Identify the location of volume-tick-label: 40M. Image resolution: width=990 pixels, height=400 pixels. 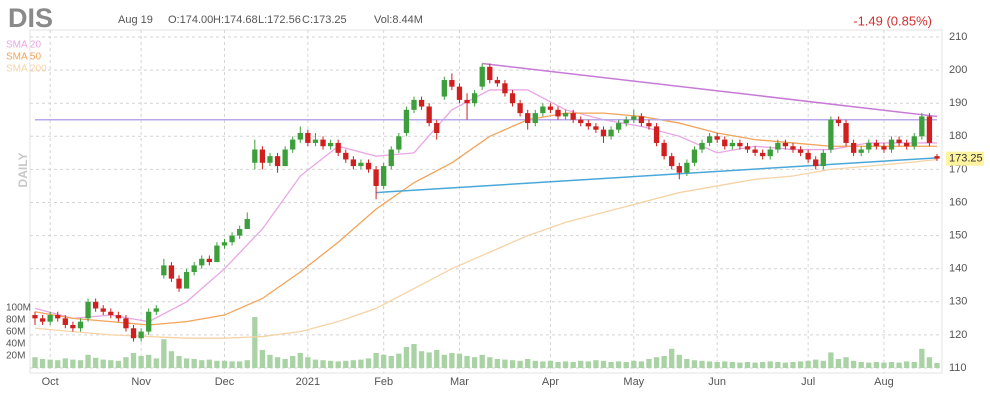
(15, 344).